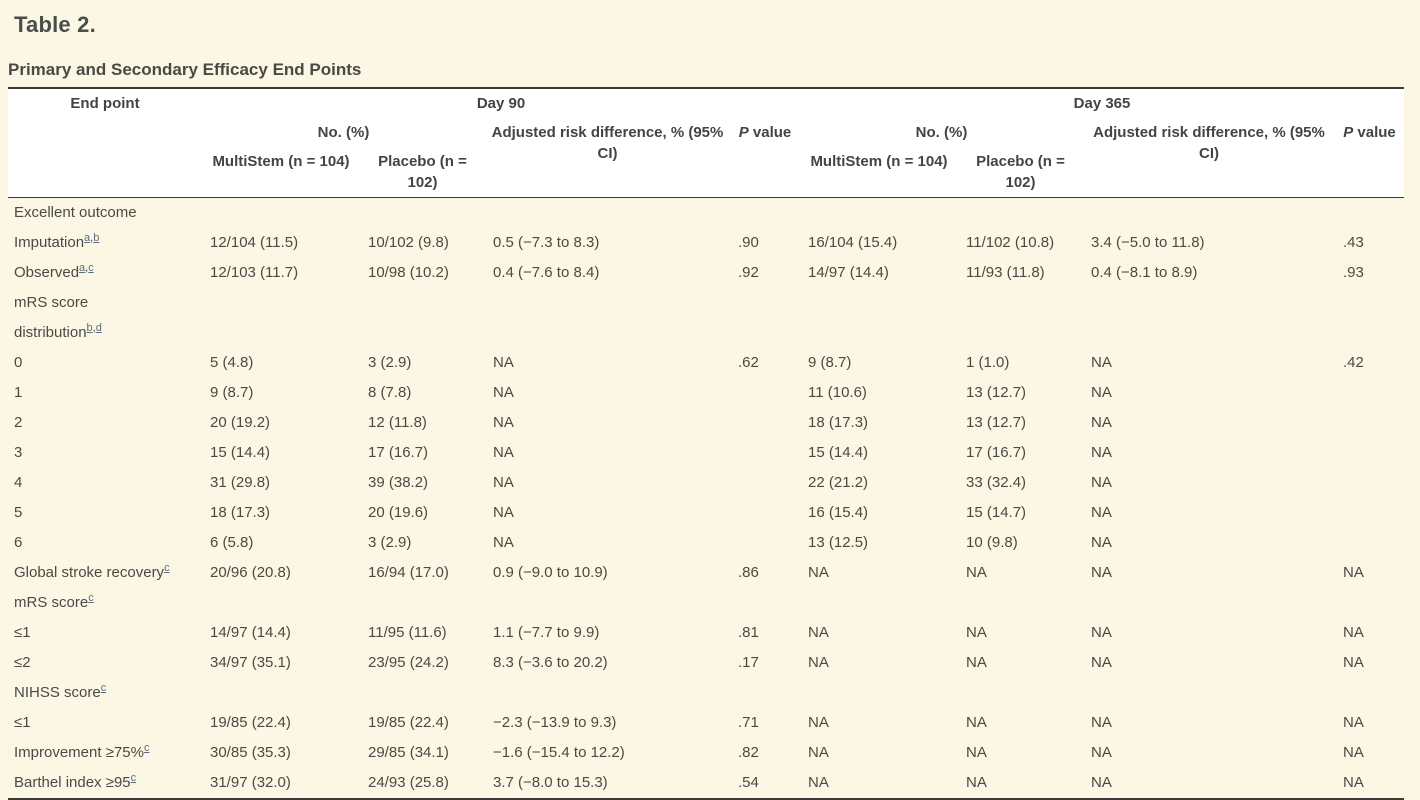 This screenshot has height=800, width=1420. Describe the element at coordinates (838, 542) in the screenshot. I see `data-cell: 13 (12.5)` at that location.